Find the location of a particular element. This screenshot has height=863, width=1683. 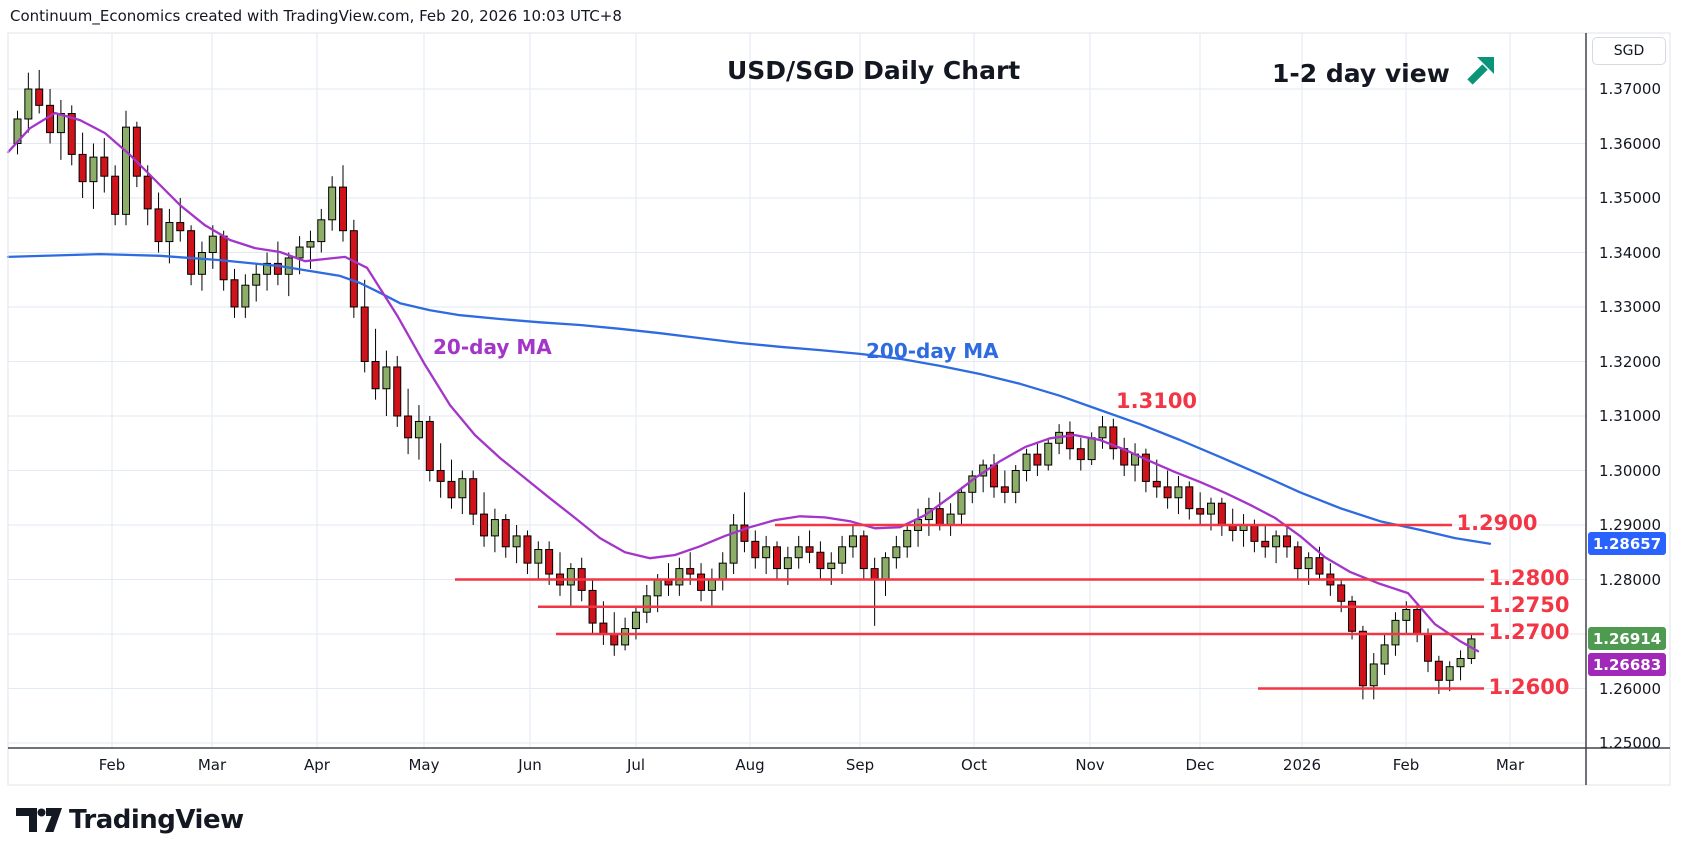

price-tick-label: 1.37000 is located at coordinates (1630, 89).